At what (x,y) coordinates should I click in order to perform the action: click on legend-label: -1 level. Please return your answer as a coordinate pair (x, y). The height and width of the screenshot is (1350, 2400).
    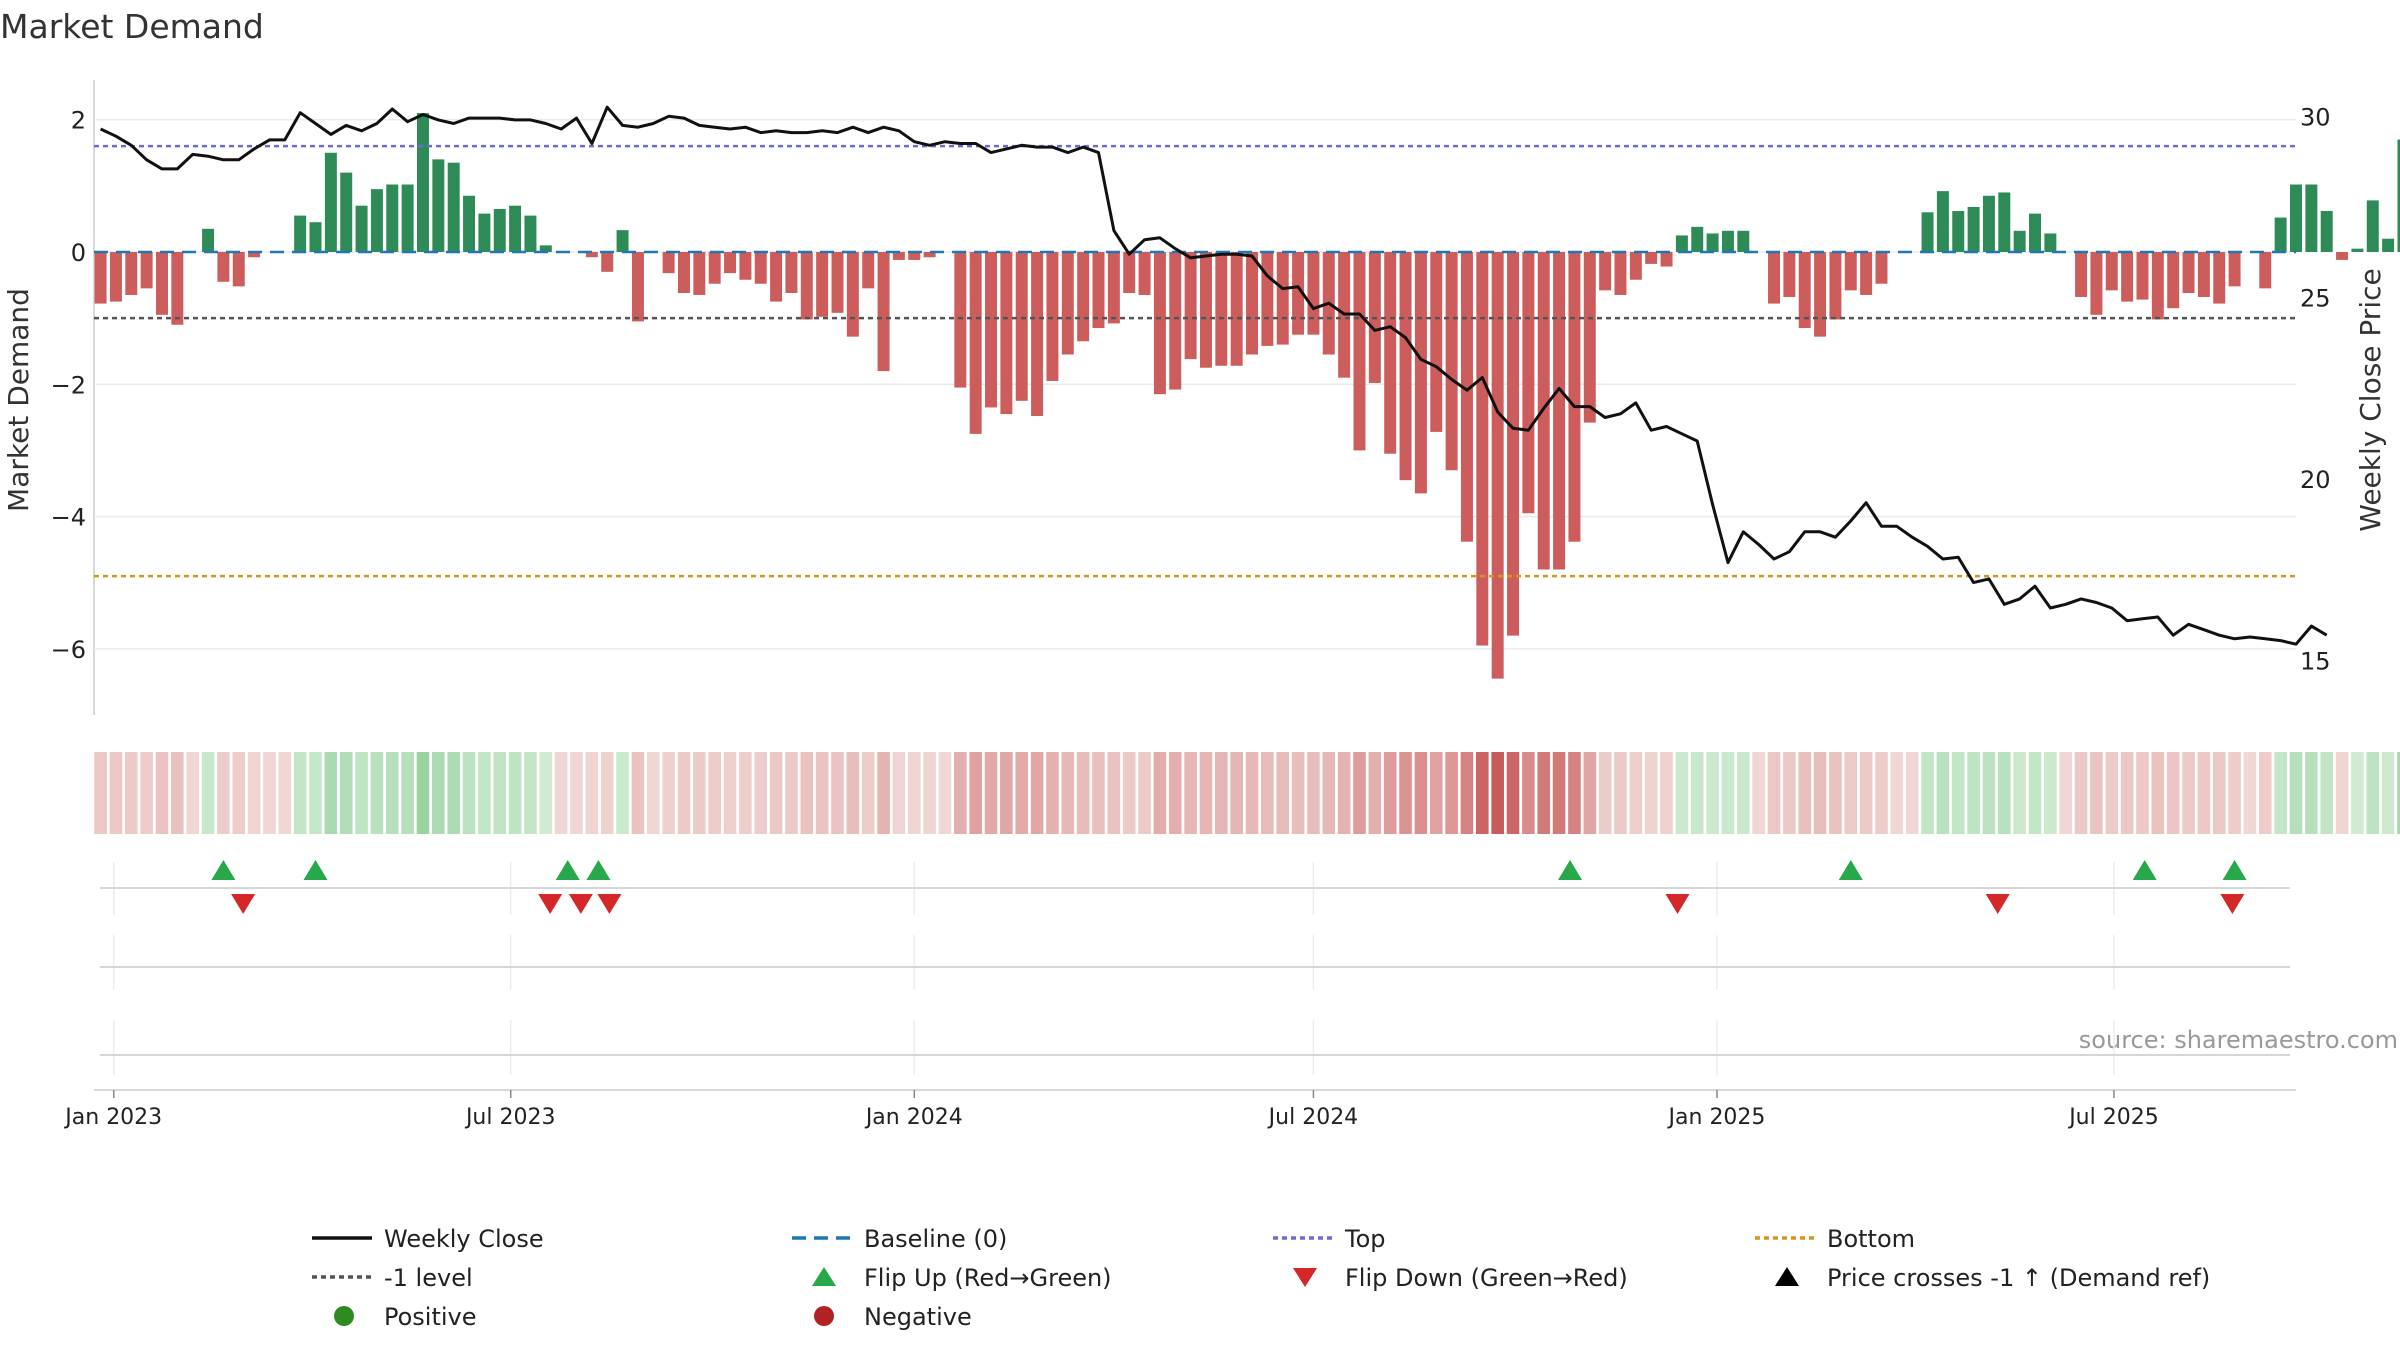
    Looking at the image, I should click on (428, 1278).